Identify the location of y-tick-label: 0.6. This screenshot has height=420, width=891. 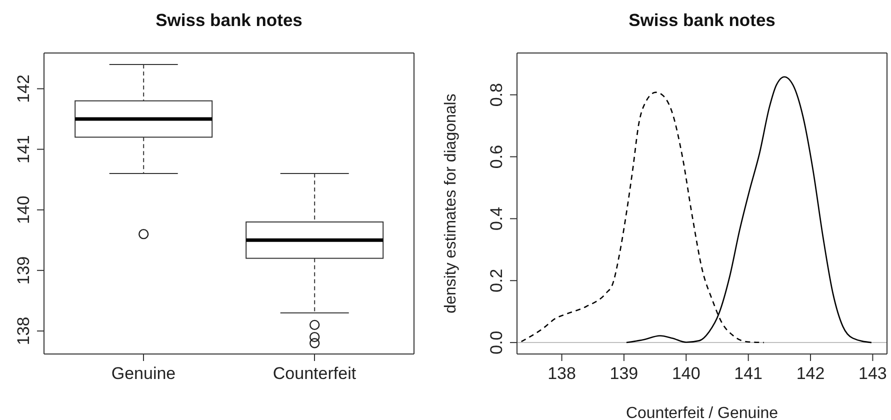
(496, 156).